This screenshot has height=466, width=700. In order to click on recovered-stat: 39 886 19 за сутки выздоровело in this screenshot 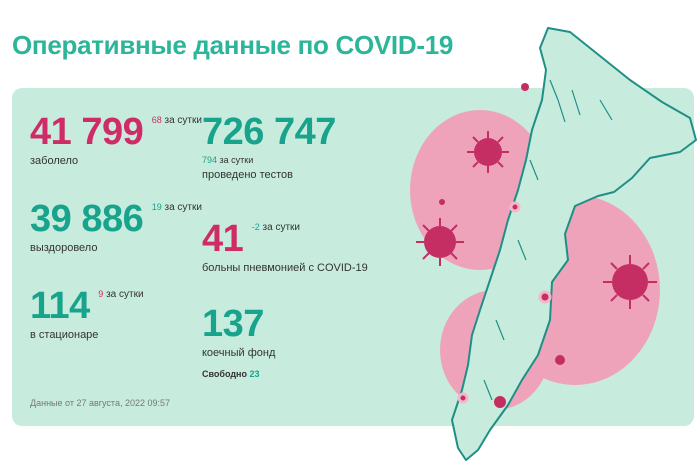, I will do `click(116, 227)`.